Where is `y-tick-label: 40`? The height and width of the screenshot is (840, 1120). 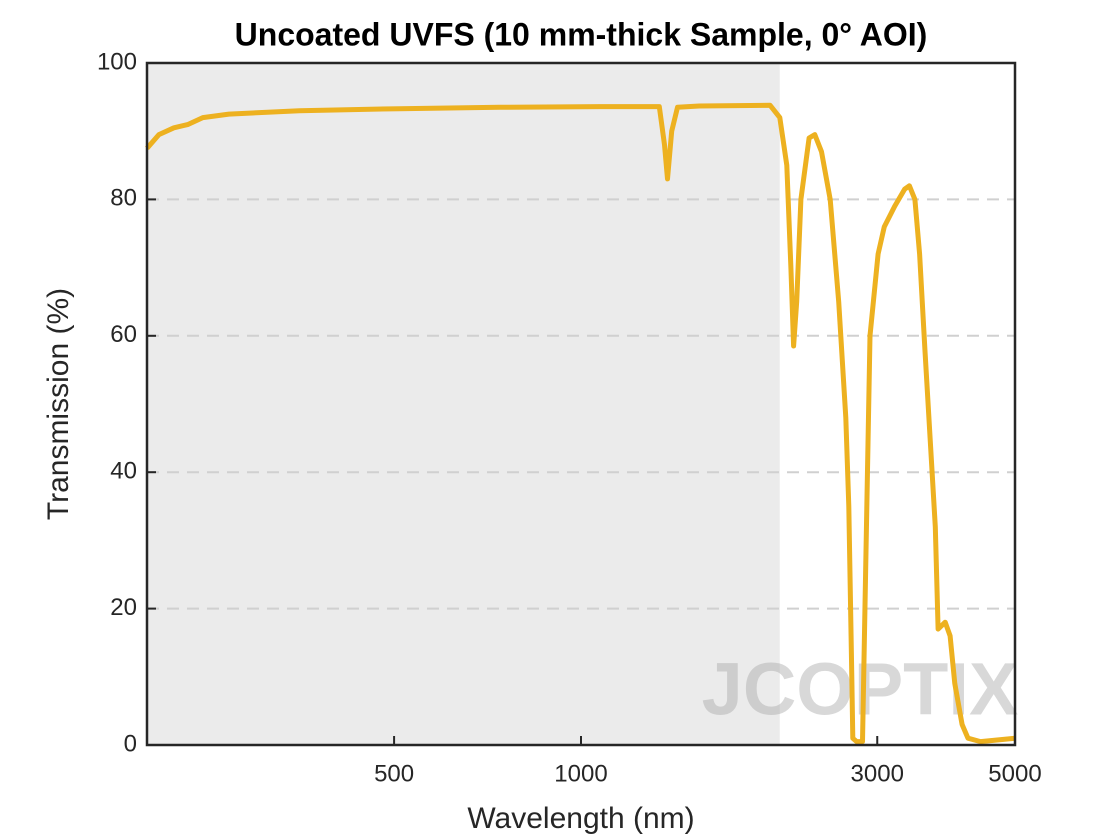 y-tick-label: 40 is located at coordinates (123, 471).